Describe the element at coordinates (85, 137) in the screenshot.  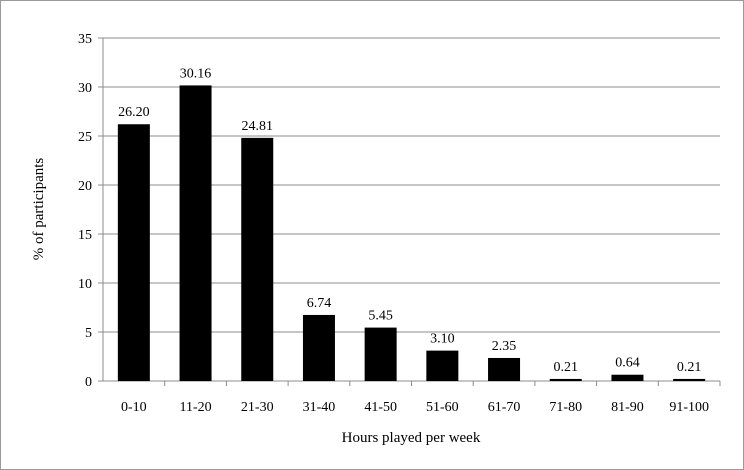
I see `y-tick-label: 25` at that location.